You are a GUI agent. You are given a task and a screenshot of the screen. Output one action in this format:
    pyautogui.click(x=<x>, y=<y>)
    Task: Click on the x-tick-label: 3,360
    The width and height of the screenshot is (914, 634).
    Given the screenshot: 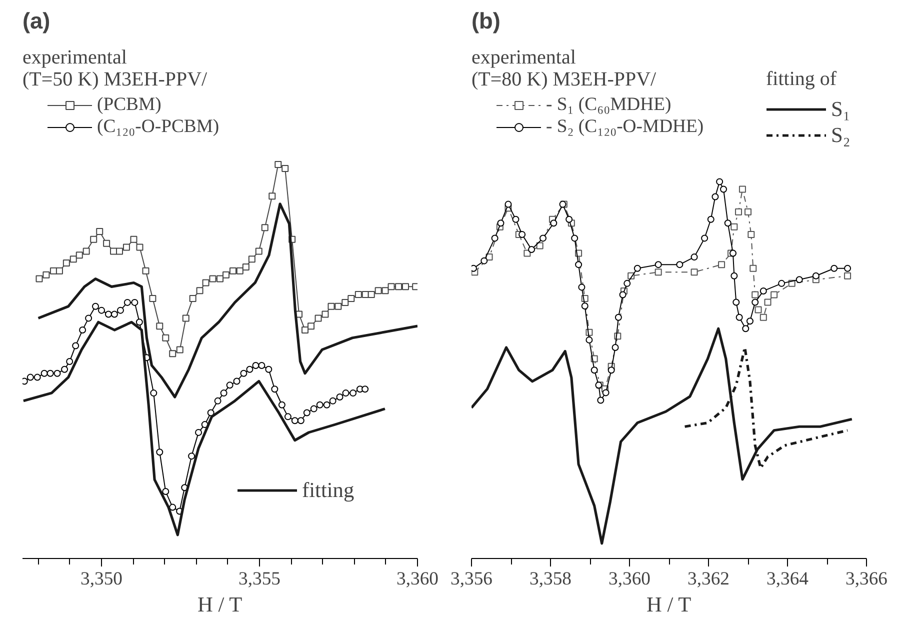 What is the action you would take?
    pyautogui.click(x=629, y=579)
    